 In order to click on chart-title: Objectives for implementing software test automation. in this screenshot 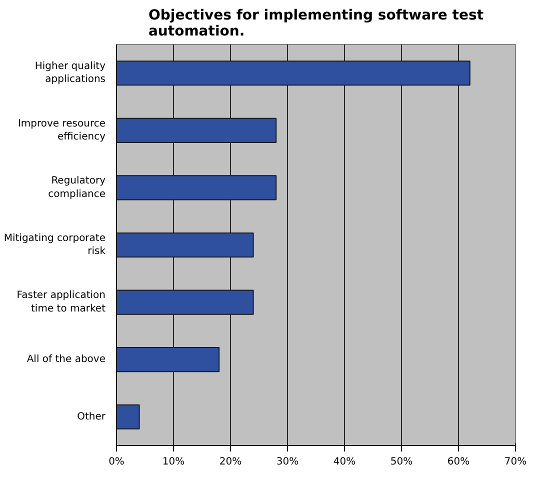, I will do `click(316, 24)`.